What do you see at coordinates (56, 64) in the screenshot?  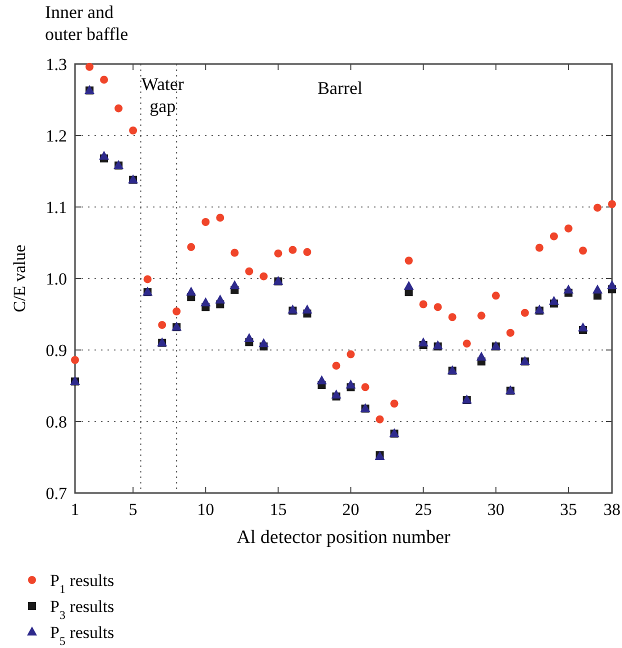 I see `y-tick-label: 1.3` at bounding box center [56, 64].